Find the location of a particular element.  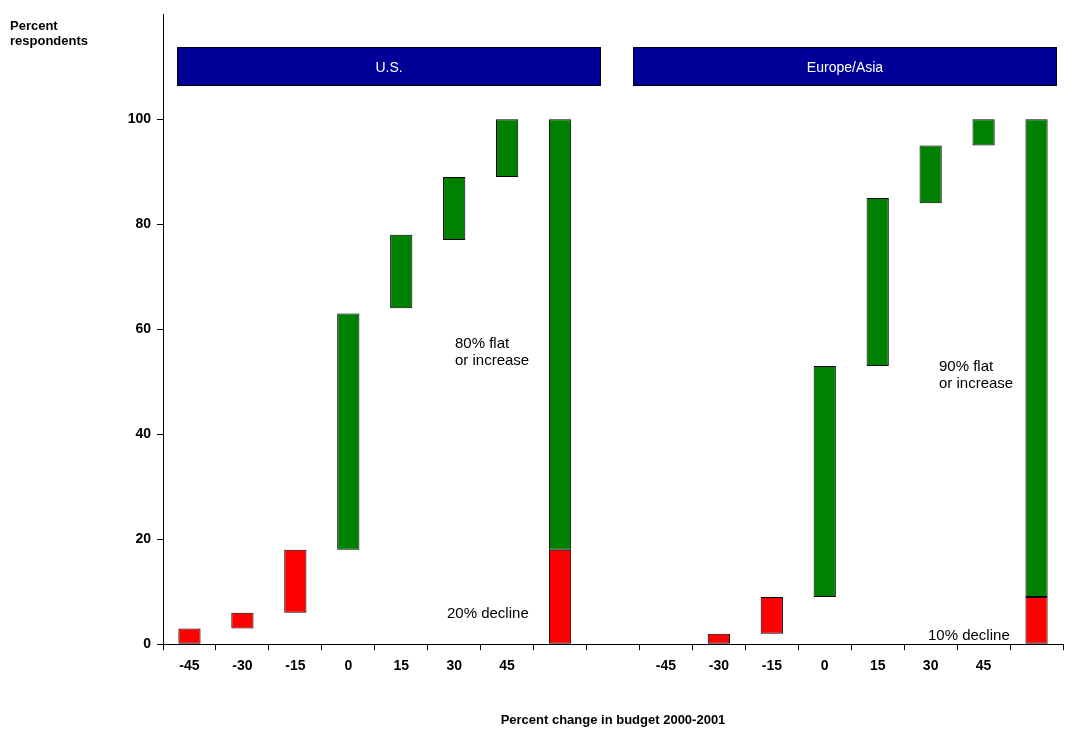

y-tick-label: 40 is located at coordinates (143, 433).